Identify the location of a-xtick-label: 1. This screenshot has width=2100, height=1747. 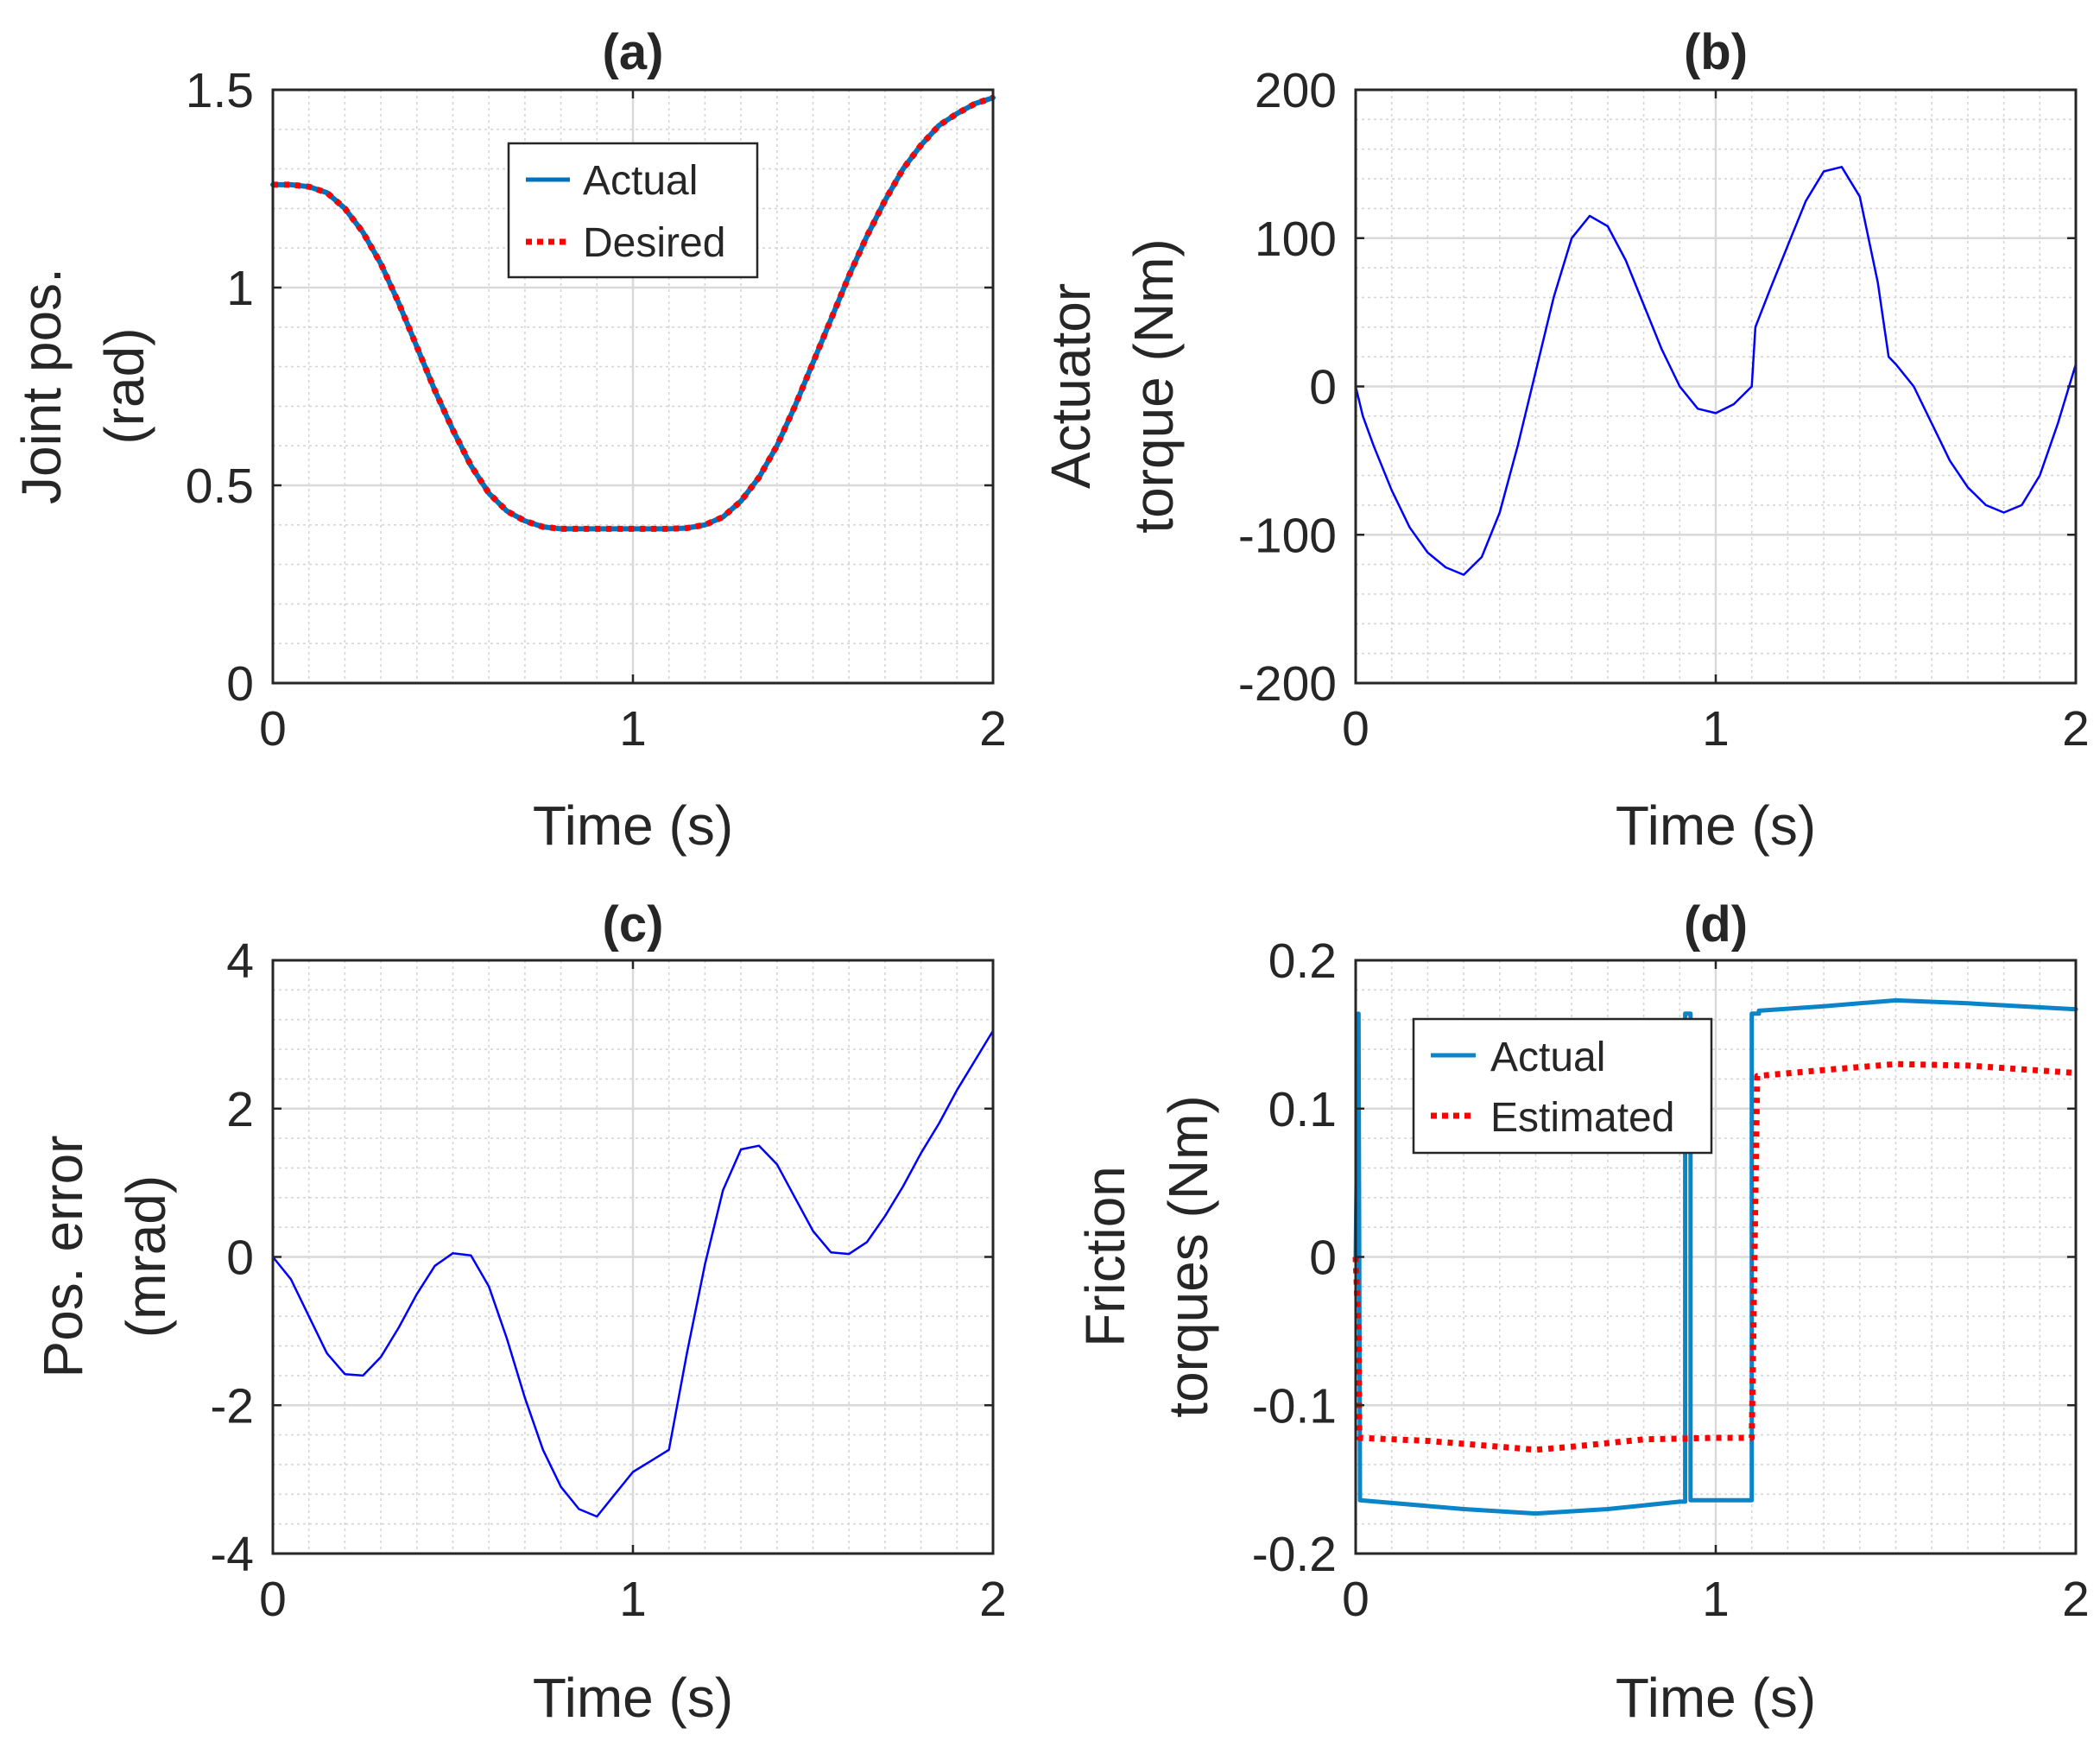
(633, 728).